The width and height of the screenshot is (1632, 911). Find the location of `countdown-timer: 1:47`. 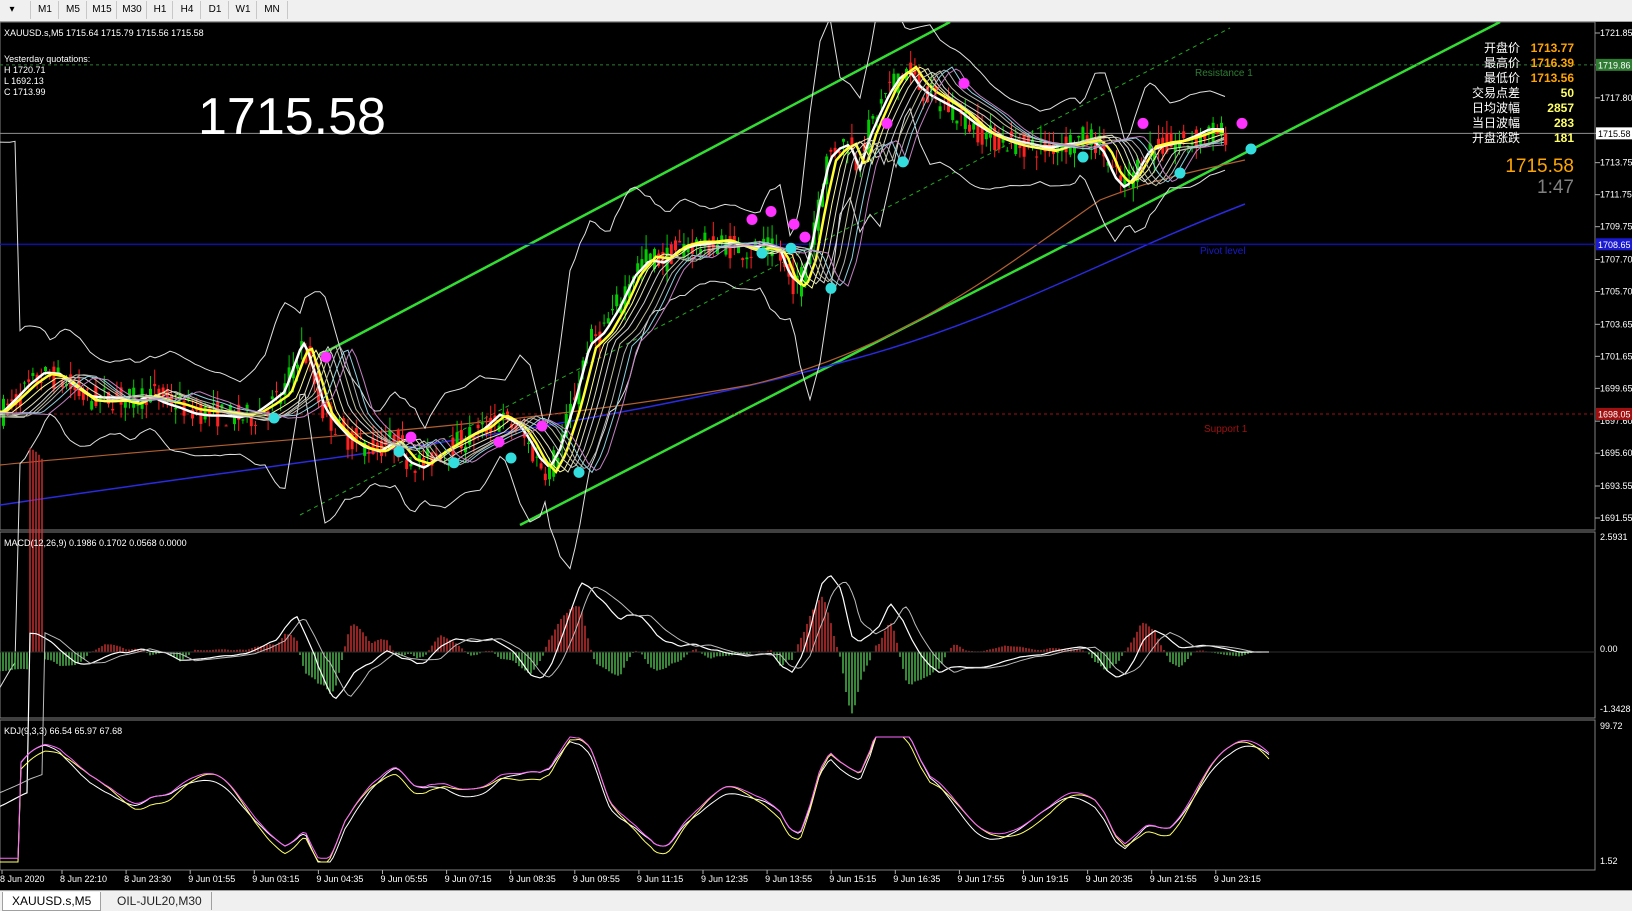

countdown-timer: 1:47 is located at coordinates (1555, 187).